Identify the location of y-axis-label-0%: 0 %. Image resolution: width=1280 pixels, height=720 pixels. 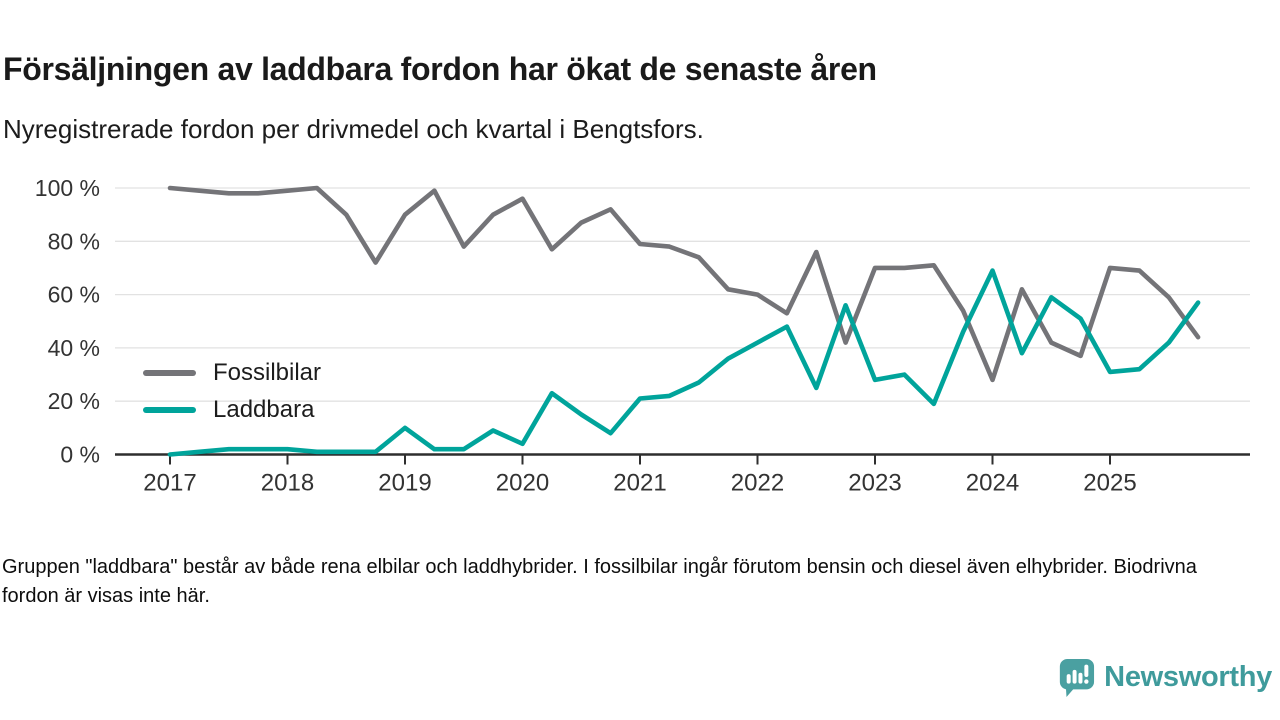
(80, 455).